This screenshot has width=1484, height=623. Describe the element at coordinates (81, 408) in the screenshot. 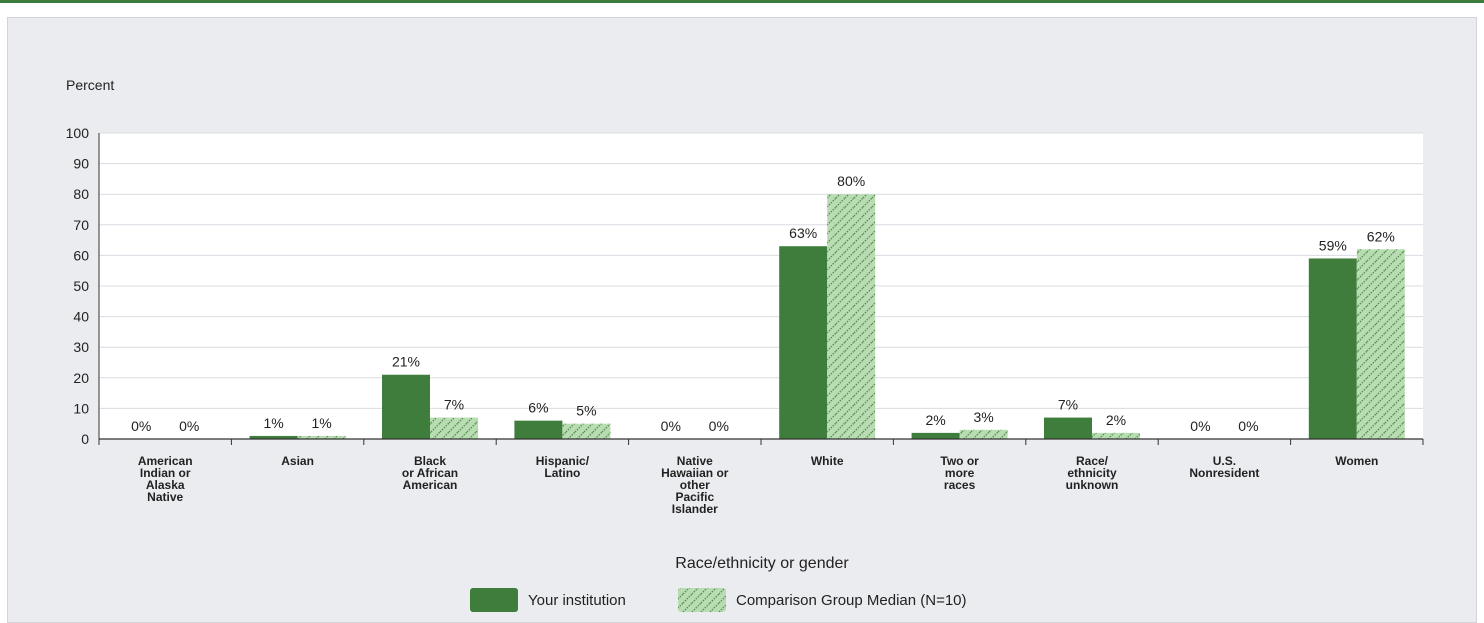

I see `y-tick-label: 10` at that location.